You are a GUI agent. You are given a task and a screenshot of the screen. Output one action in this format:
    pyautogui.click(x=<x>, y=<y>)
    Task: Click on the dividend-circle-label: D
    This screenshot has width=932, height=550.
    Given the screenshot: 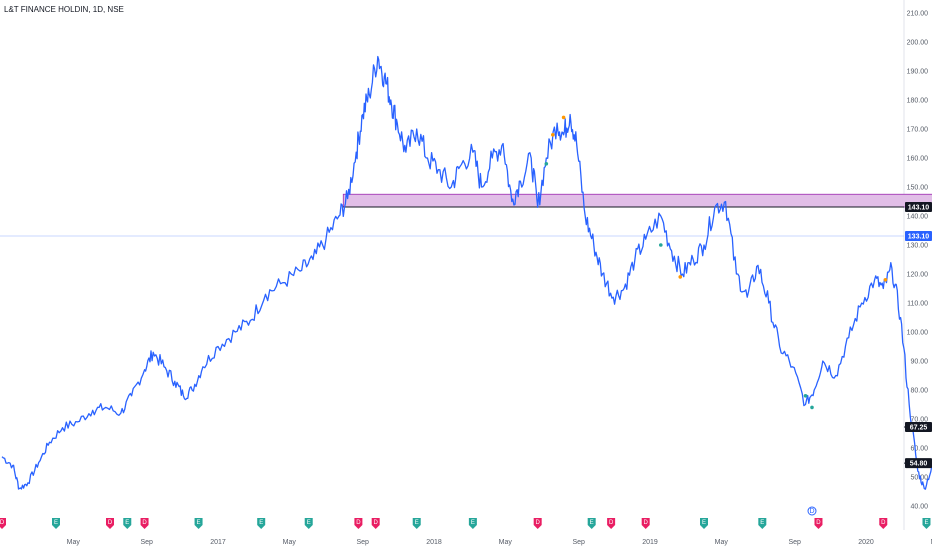 What is the action you would take?
    pyautogui.click(x=811, y=511)
    